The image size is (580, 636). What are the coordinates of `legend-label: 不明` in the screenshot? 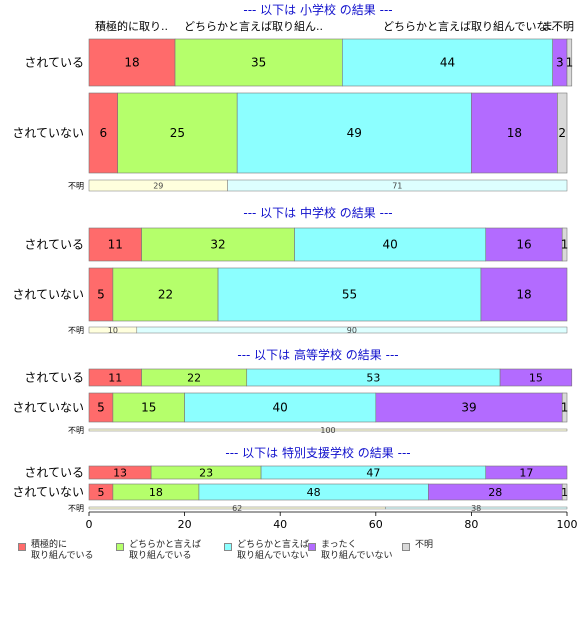 It's located at (424, 545).